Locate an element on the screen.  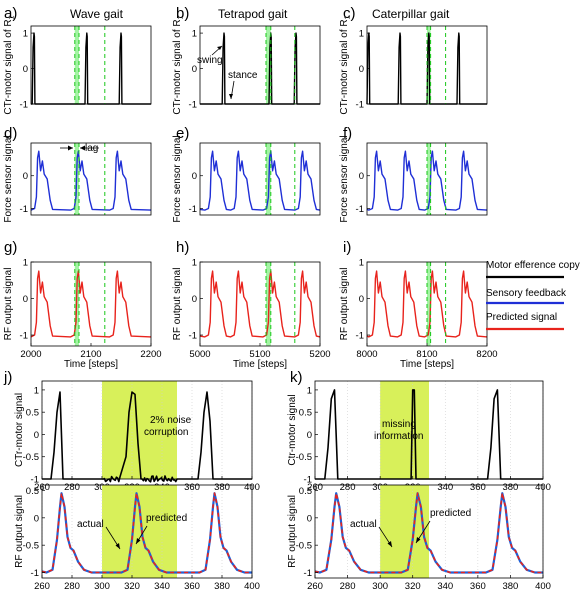
panel-letter-c: c) is located at coordinates (349, 13).